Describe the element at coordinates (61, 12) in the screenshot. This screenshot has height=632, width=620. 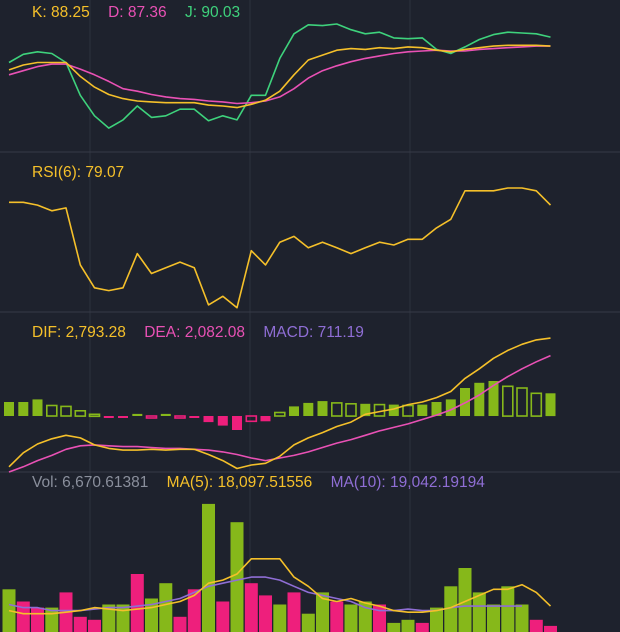
I see `kdj-legend-k: K: 88.25` at that location.